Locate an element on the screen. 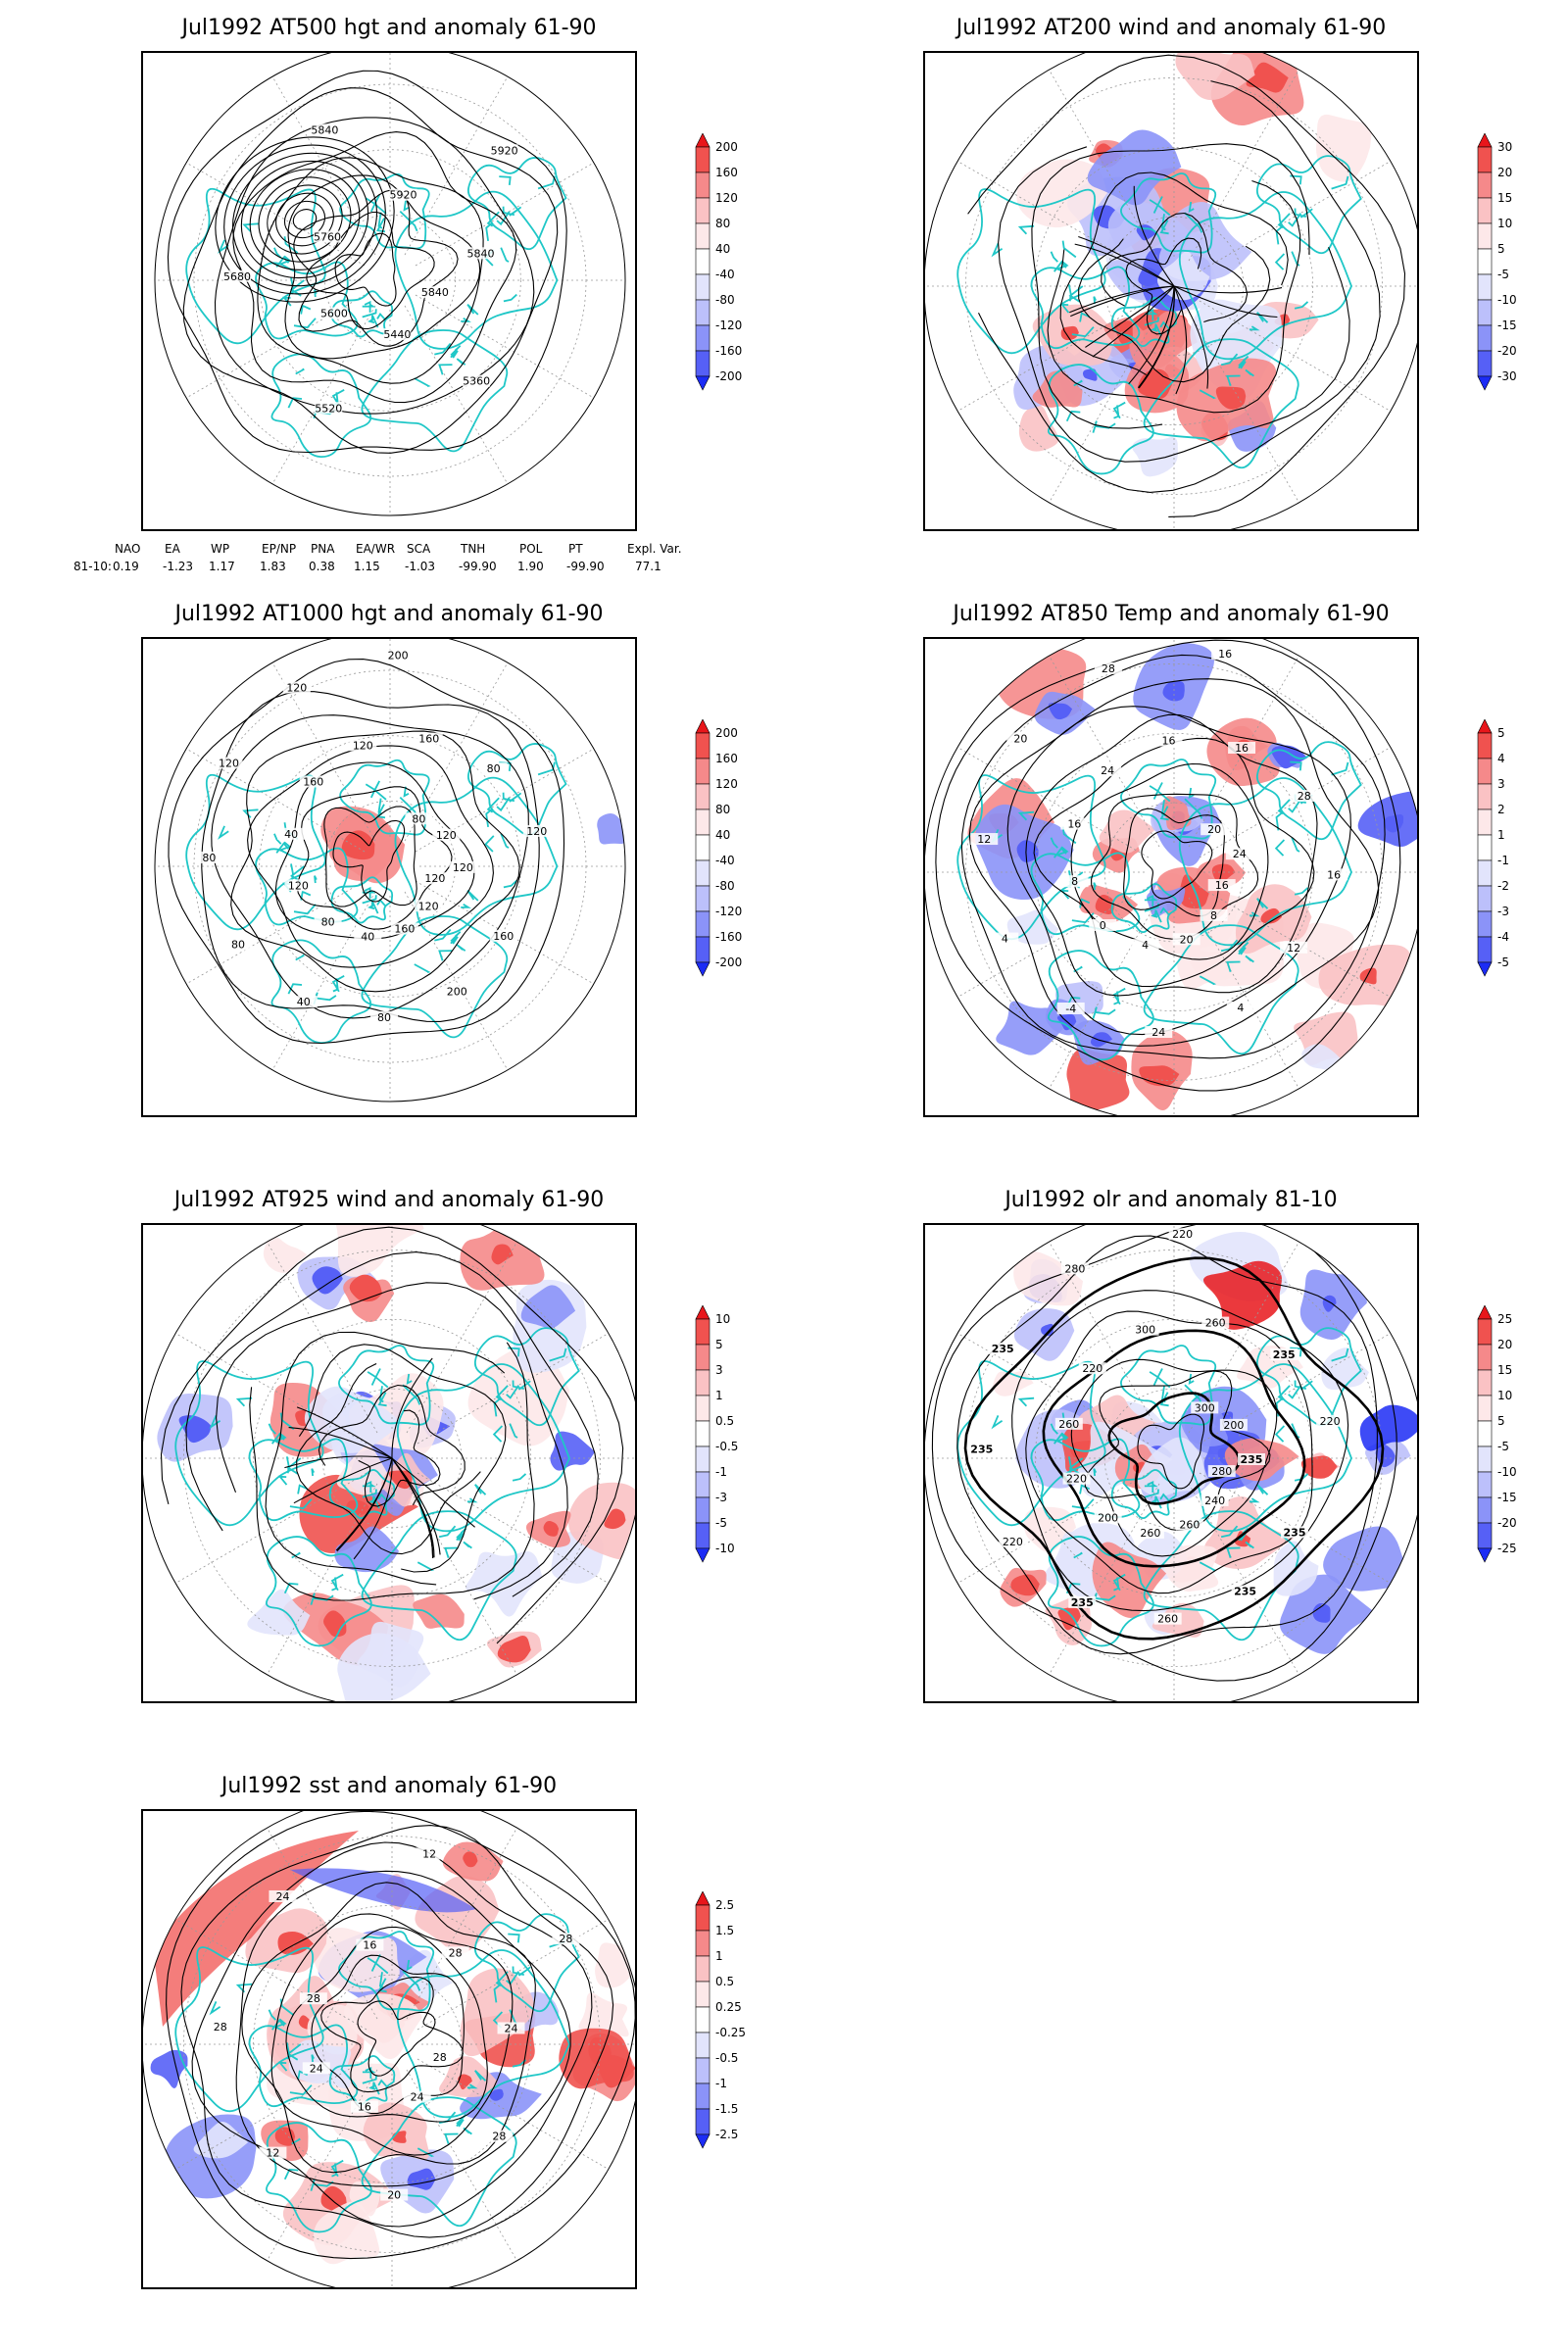 This screenshot has width=1568, height=2352. colorbar-tick-label: -80 is located at coordinates (725, 300).